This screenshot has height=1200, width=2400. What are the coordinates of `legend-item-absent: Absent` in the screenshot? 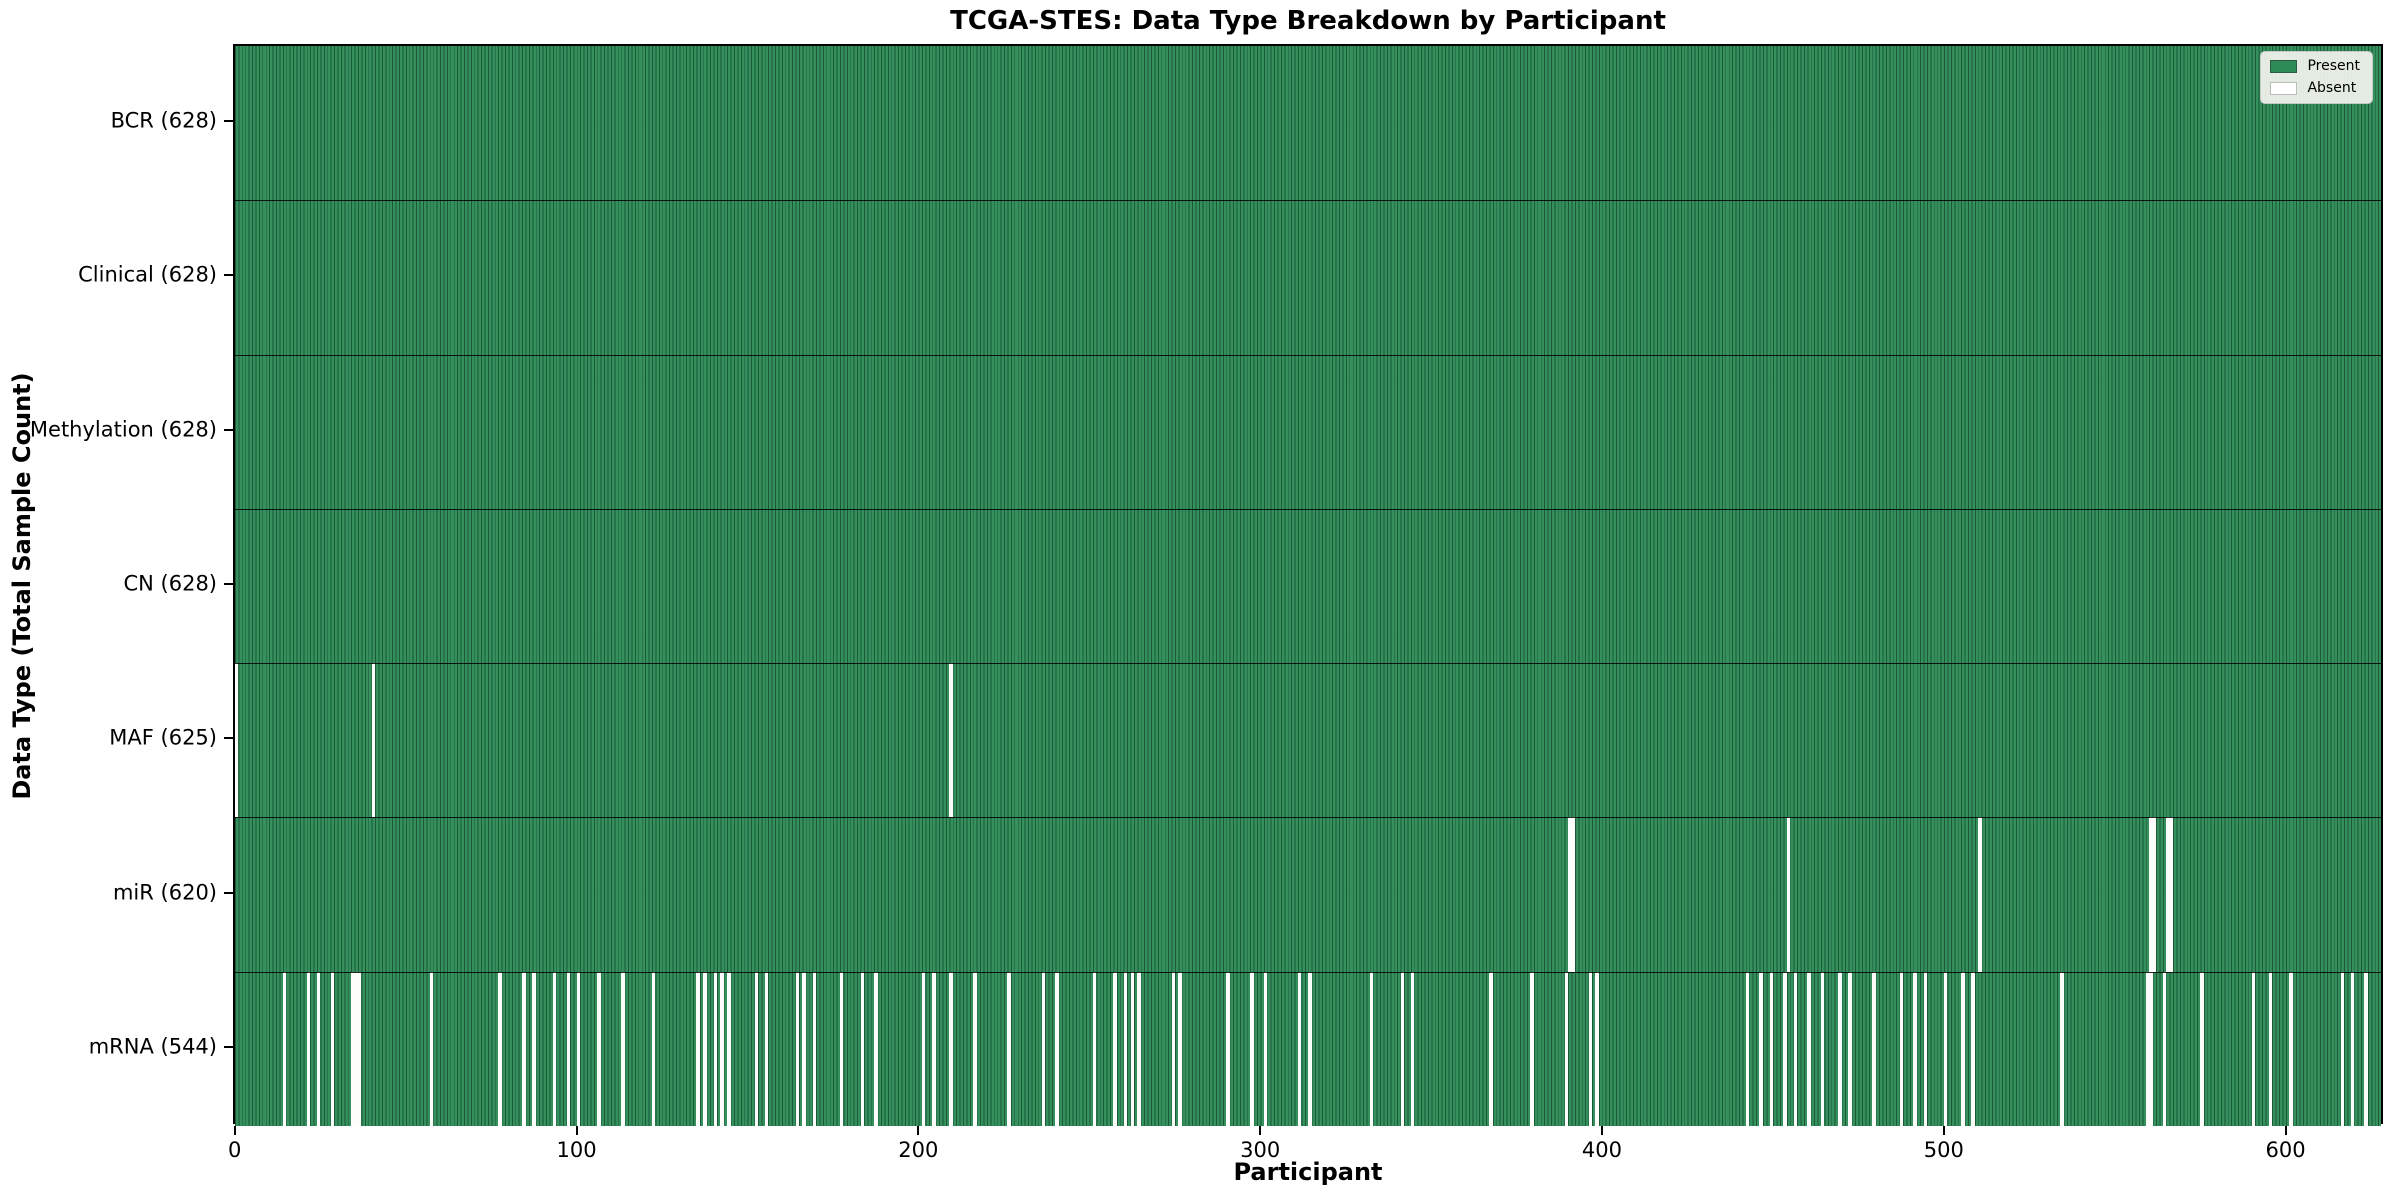 It's located at (2315, 88).